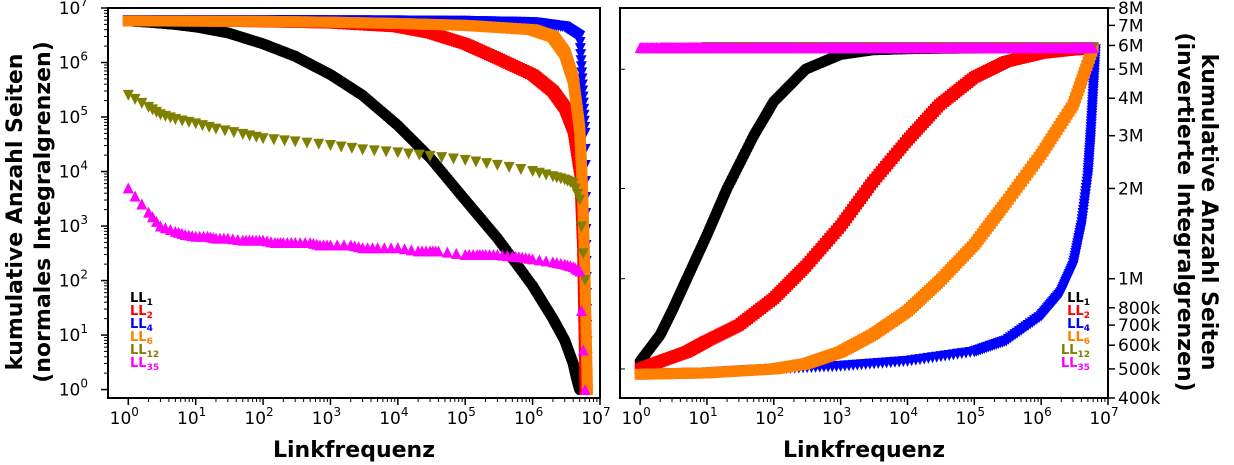  Describe the element at coordinates (866, 48) in the screenshot. I see `series-ll35` at that location.